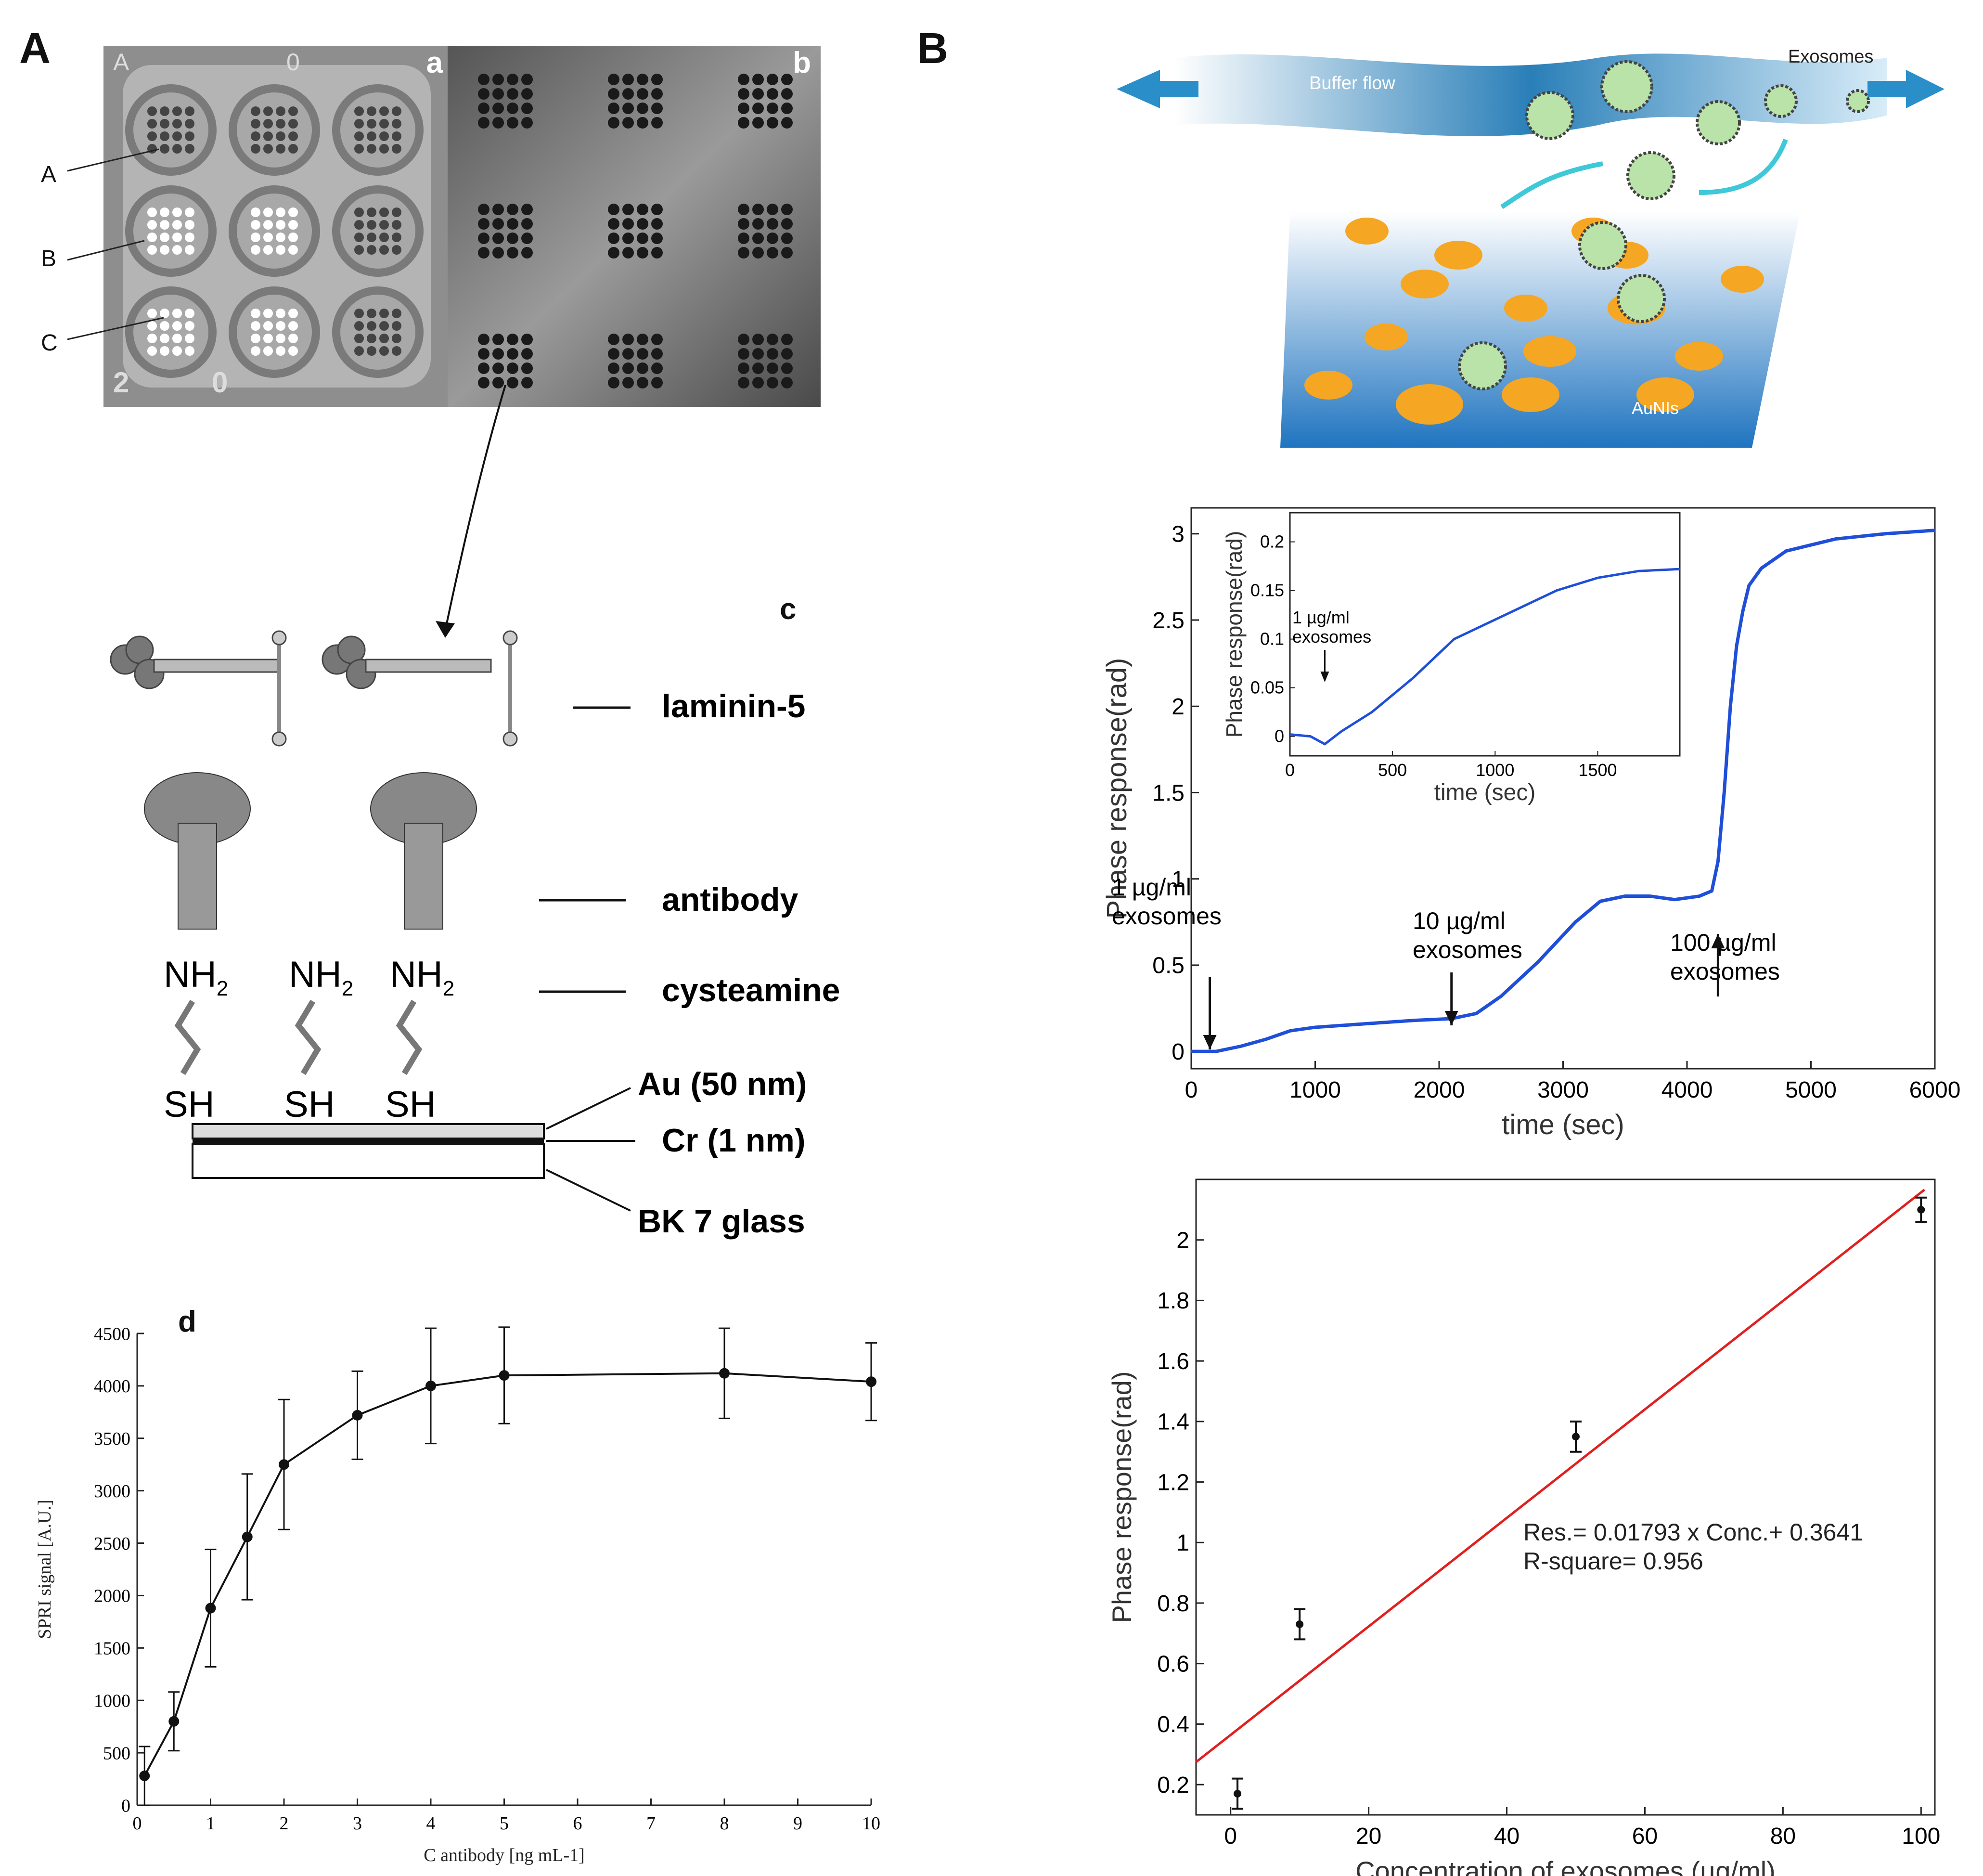 This screenshot has height=1876, width=1983. Describe the element at coordinates (1173, 1785) in the screenshot. I see `y-tick-label: 0.2` at that location.